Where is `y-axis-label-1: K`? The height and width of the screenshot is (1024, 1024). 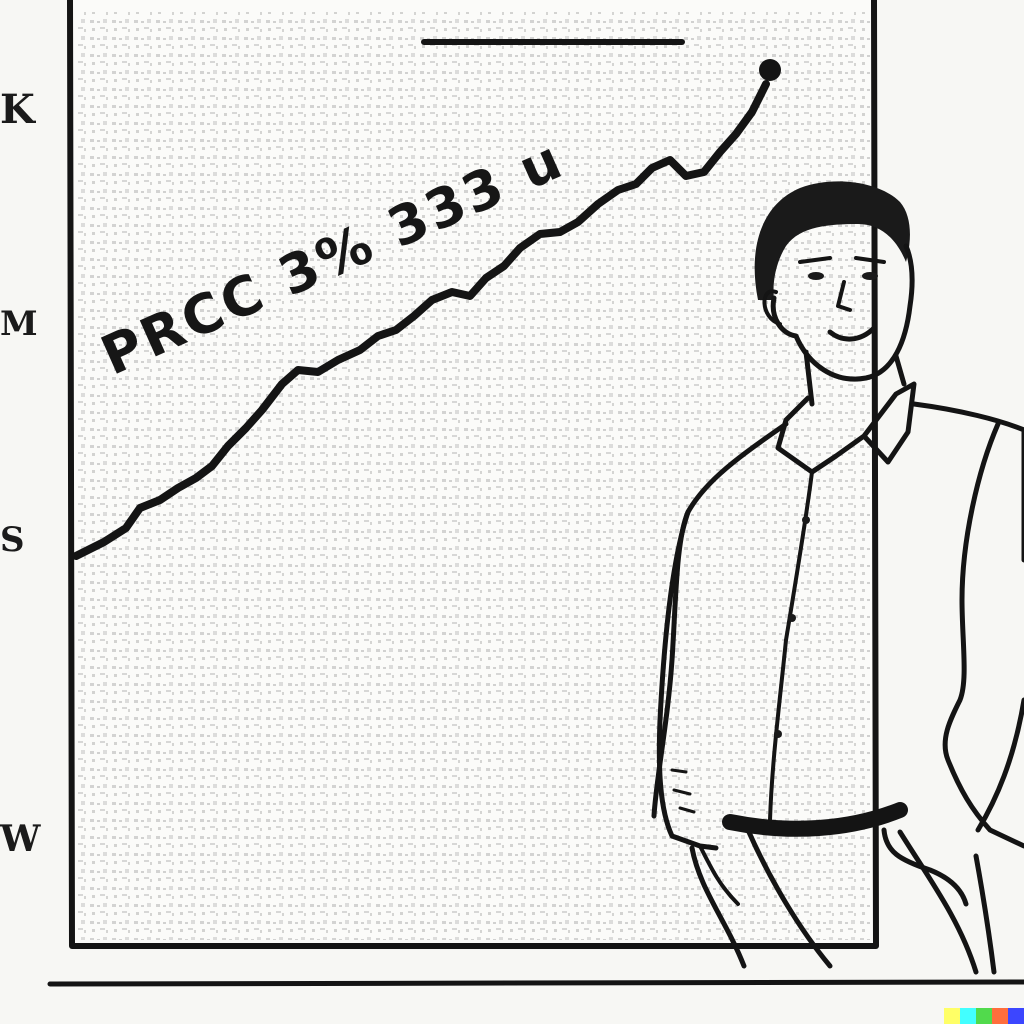 y-axis-label-1: K is located at coordinates (17, 109).